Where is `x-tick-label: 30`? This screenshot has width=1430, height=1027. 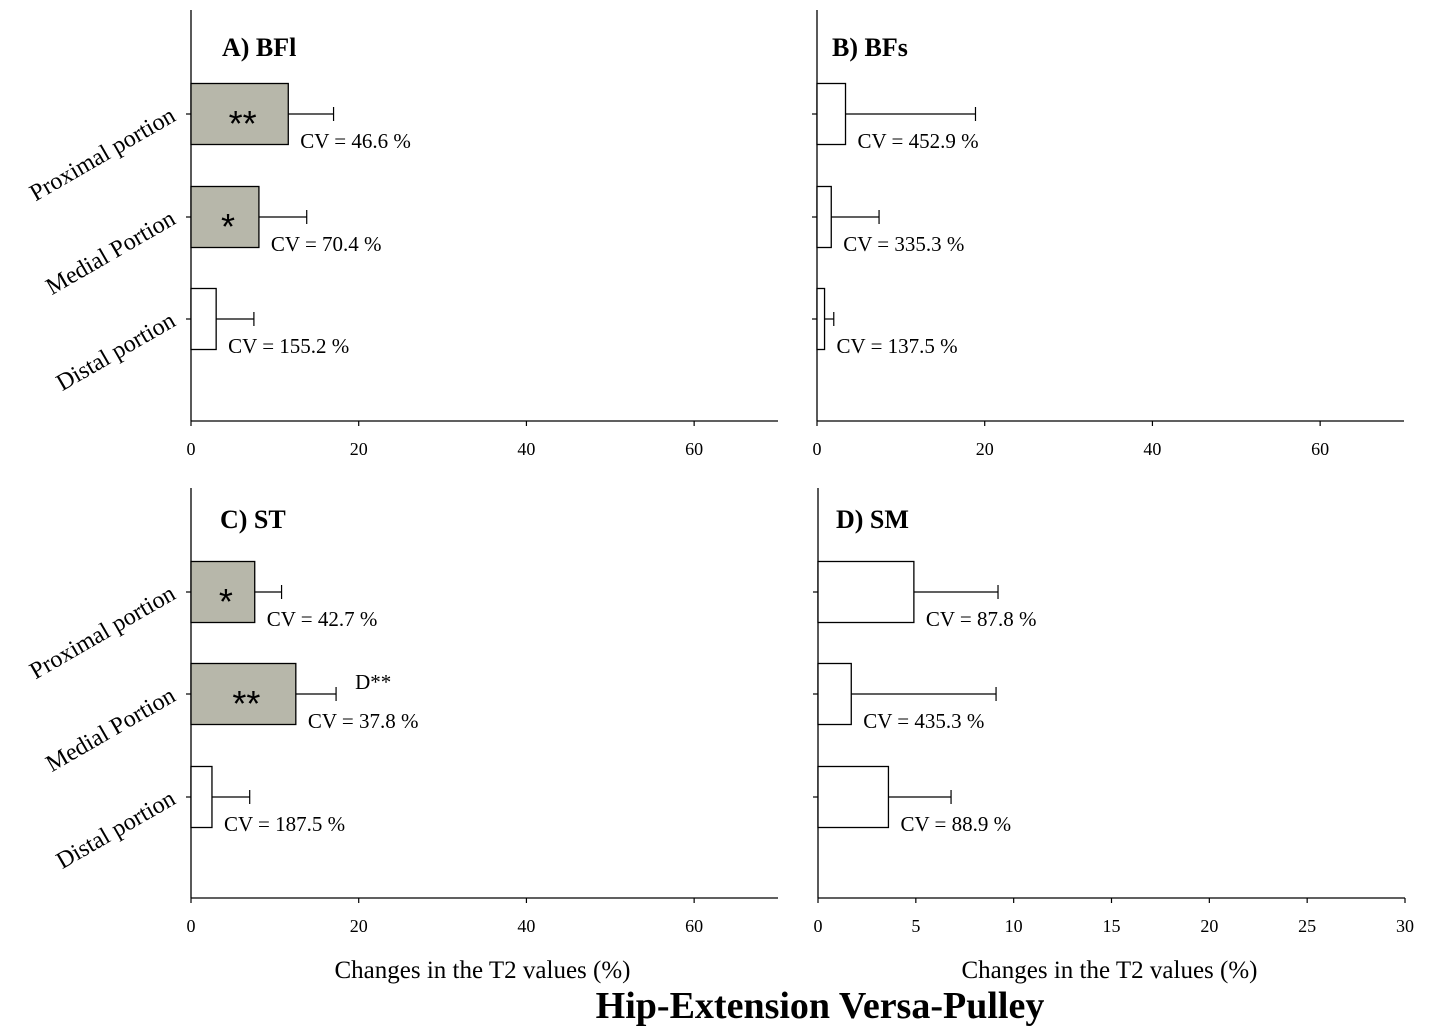 x-tick-label: 30 is located at coordinates (1405, 926).